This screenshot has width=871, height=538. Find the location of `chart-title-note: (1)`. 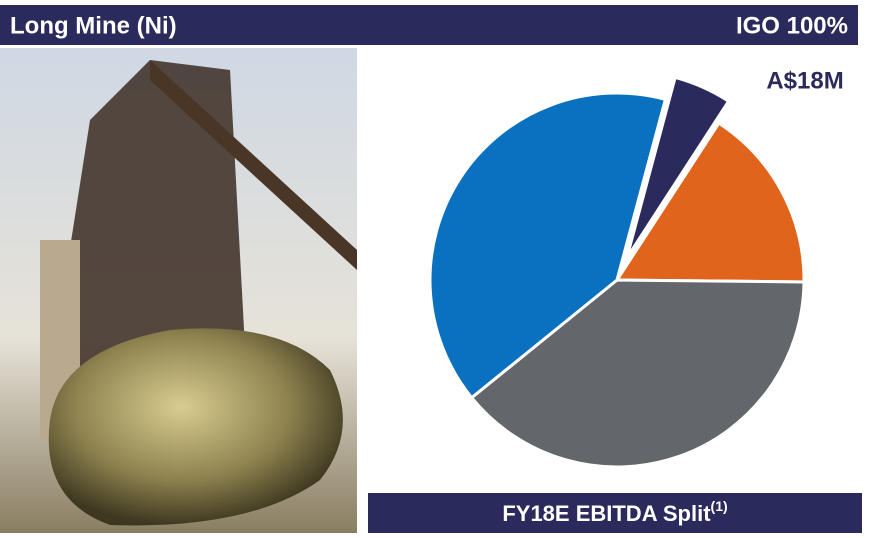

chart-title-note: (1) is located at coordinates (719, 506).